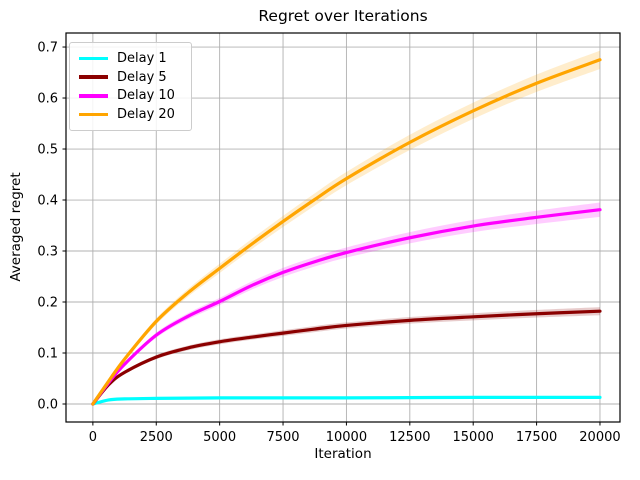  I want to click on y-tick-label: 0.2, so click(47, 303).